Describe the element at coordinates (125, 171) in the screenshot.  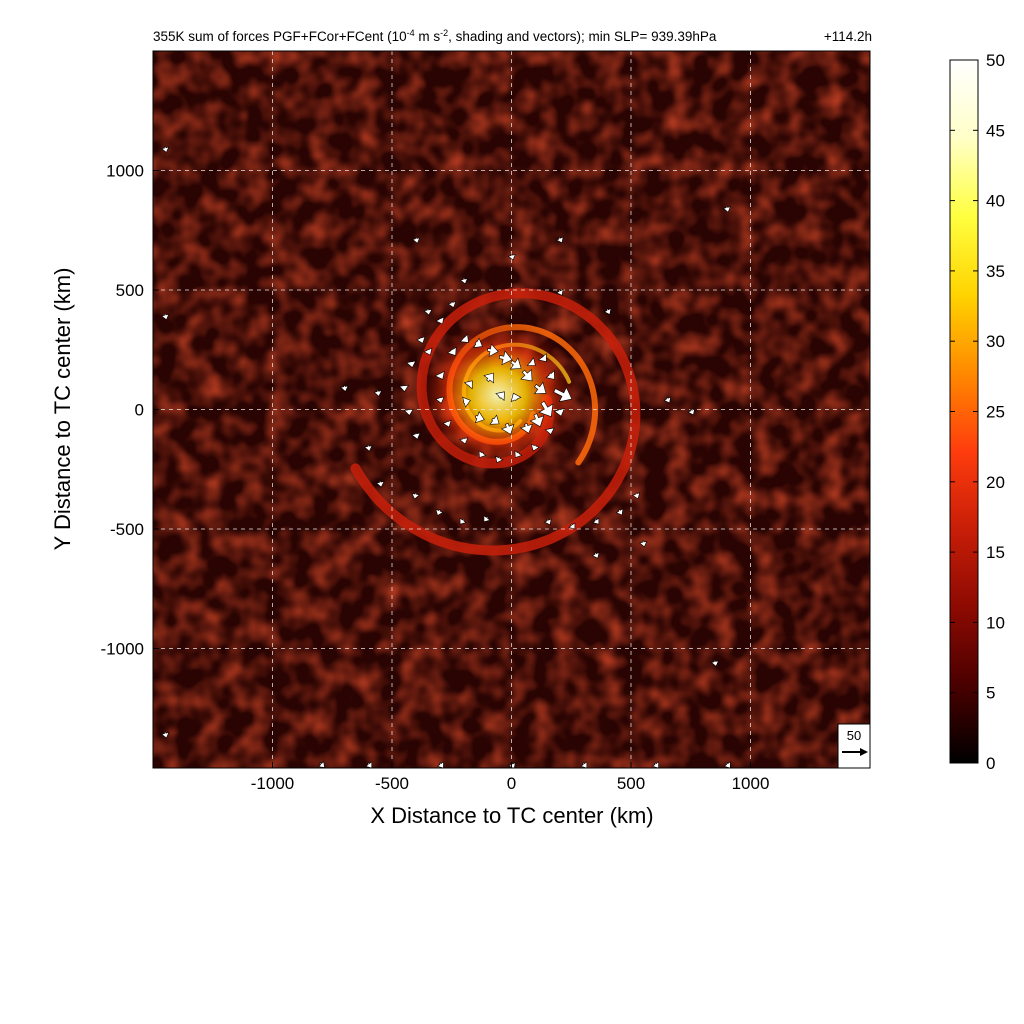
I see `y-tick-label: 1000` at that location.